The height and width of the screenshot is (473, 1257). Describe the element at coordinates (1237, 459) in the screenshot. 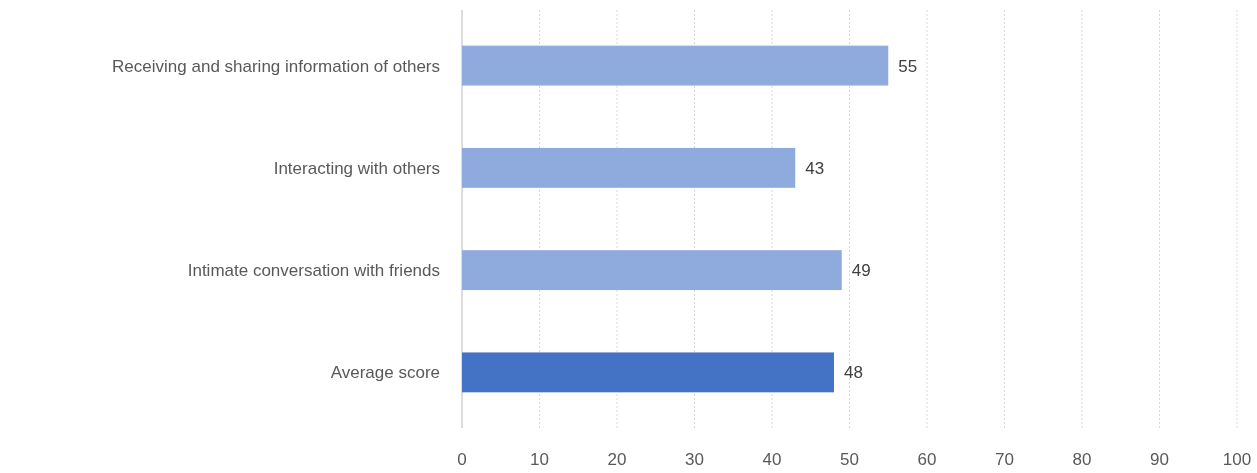

I see `x-tick-label: 100` at that location.